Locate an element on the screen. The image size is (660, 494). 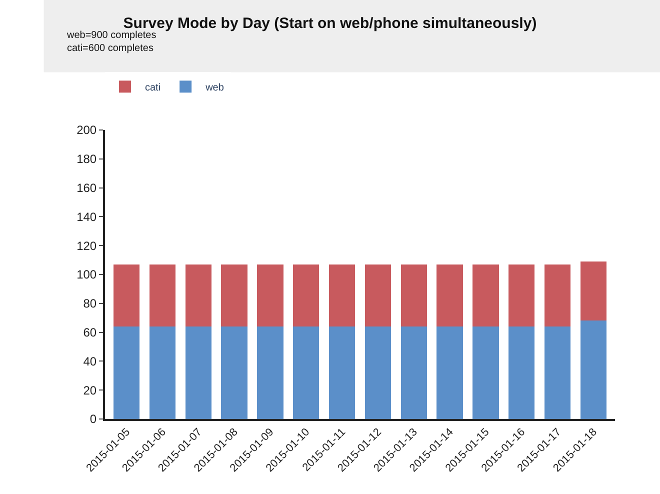
legend-label: web is located at coordinates (214, 88).